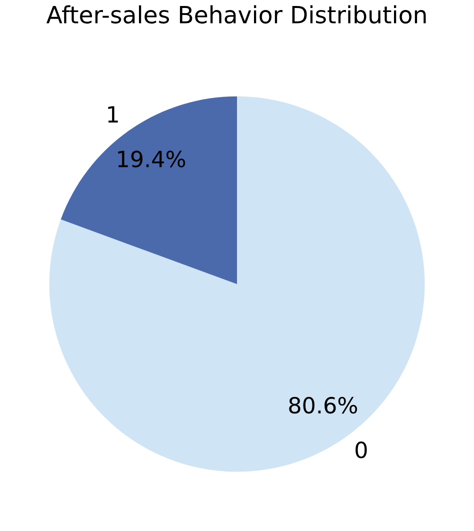 This screenshot has height=531, width=474. What do you see at coordinates (236, 14) in the screenshot?
I see `chart-title: After-sales Behavior Distribution` at bounding box center [236, 14].